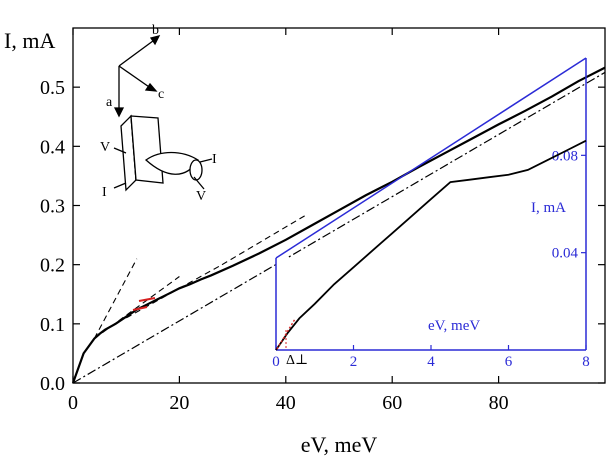 This screenshot has height=461, width=612. I want to click on x-tick-label: 60, so click(392, 403).